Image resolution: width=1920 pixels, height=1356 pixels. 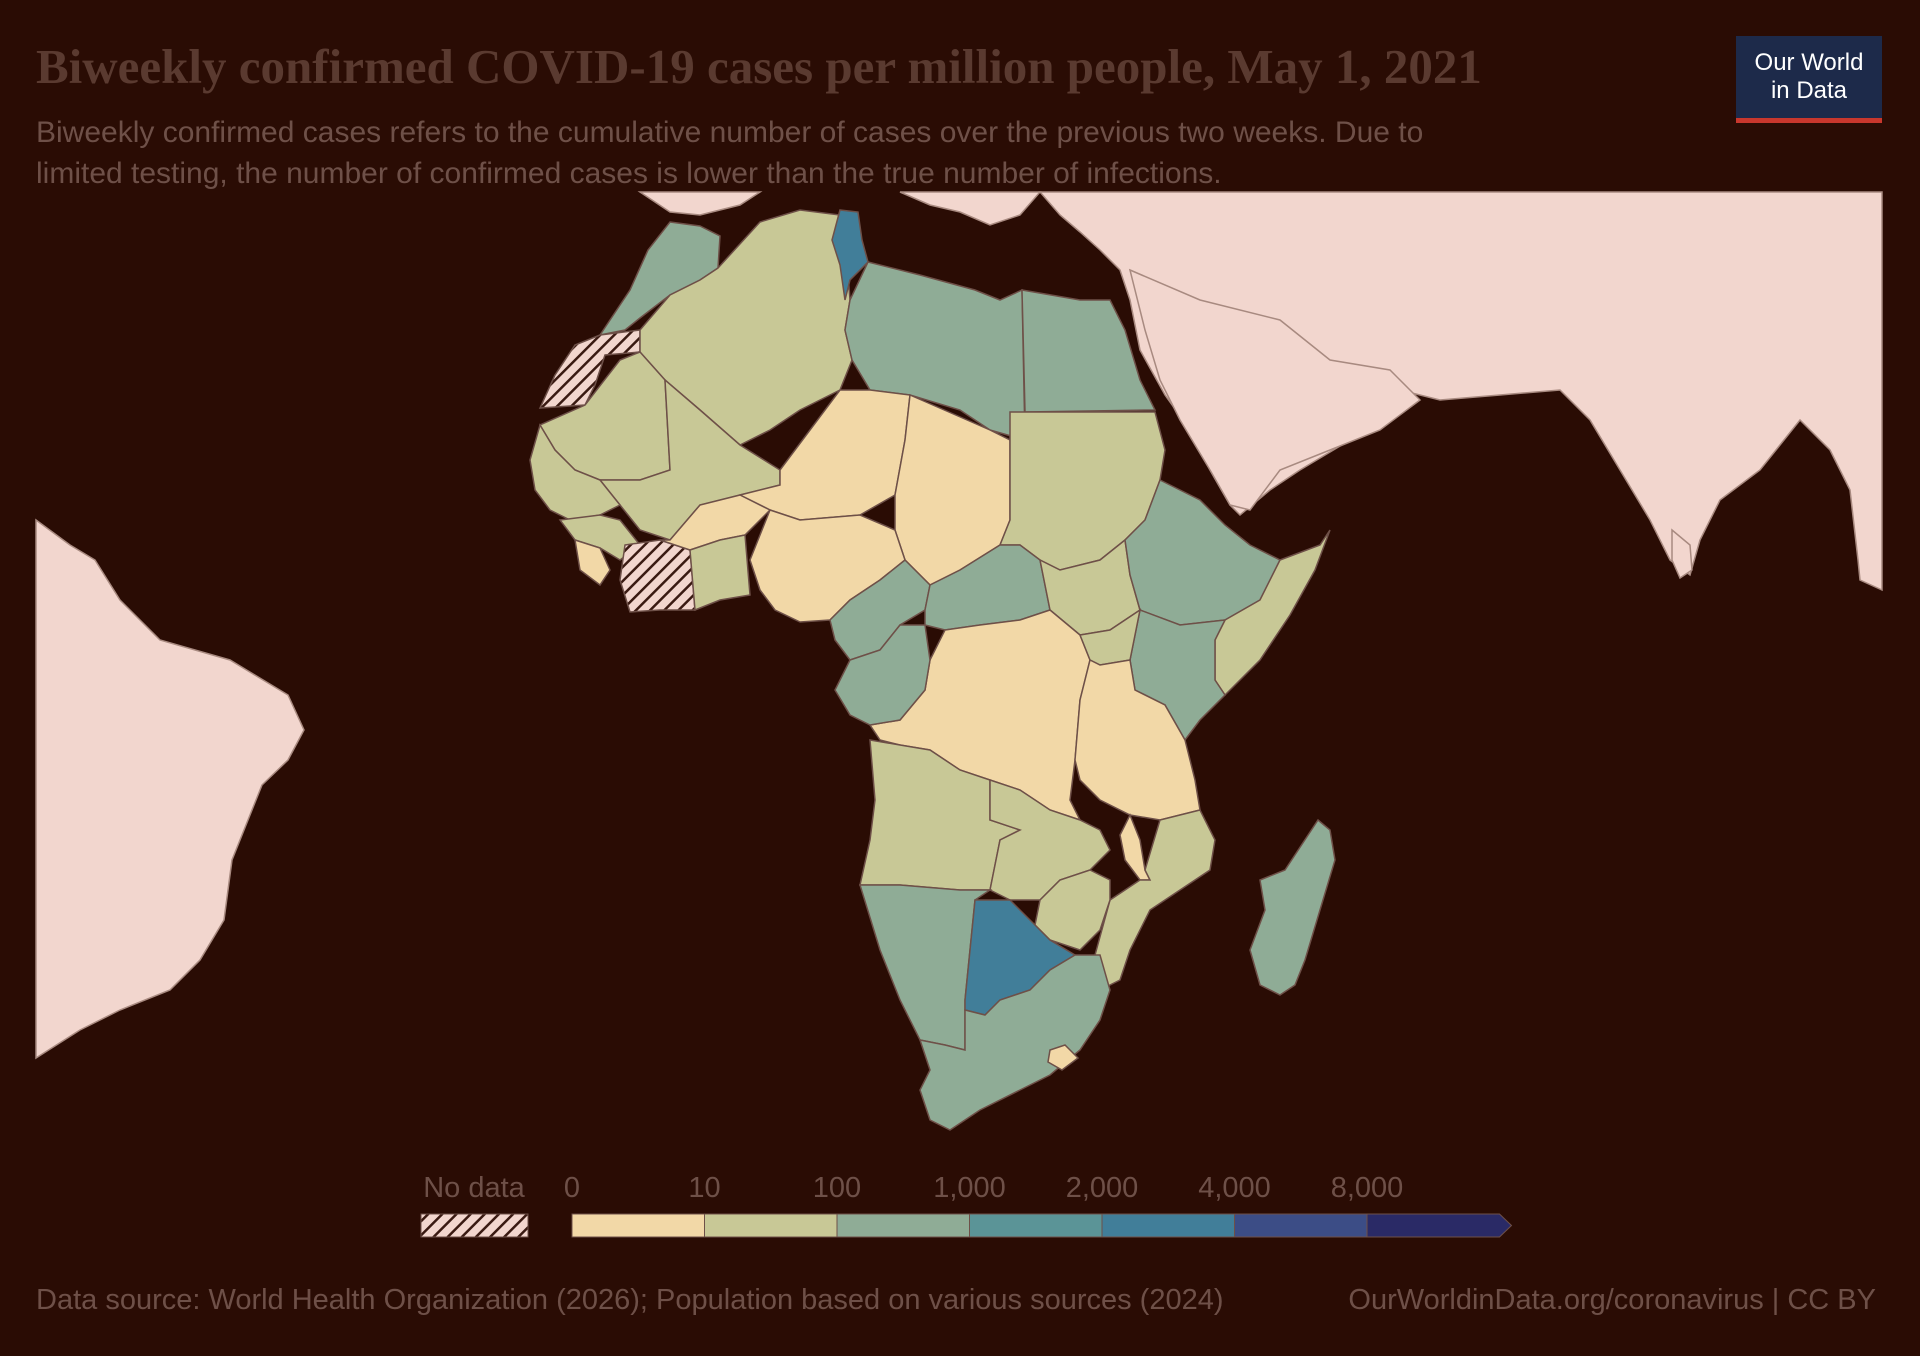 What do you see at coordinates (592, 562) in the screenshot?
I see `region-sierra-leone` at bounding box center [592, 562].